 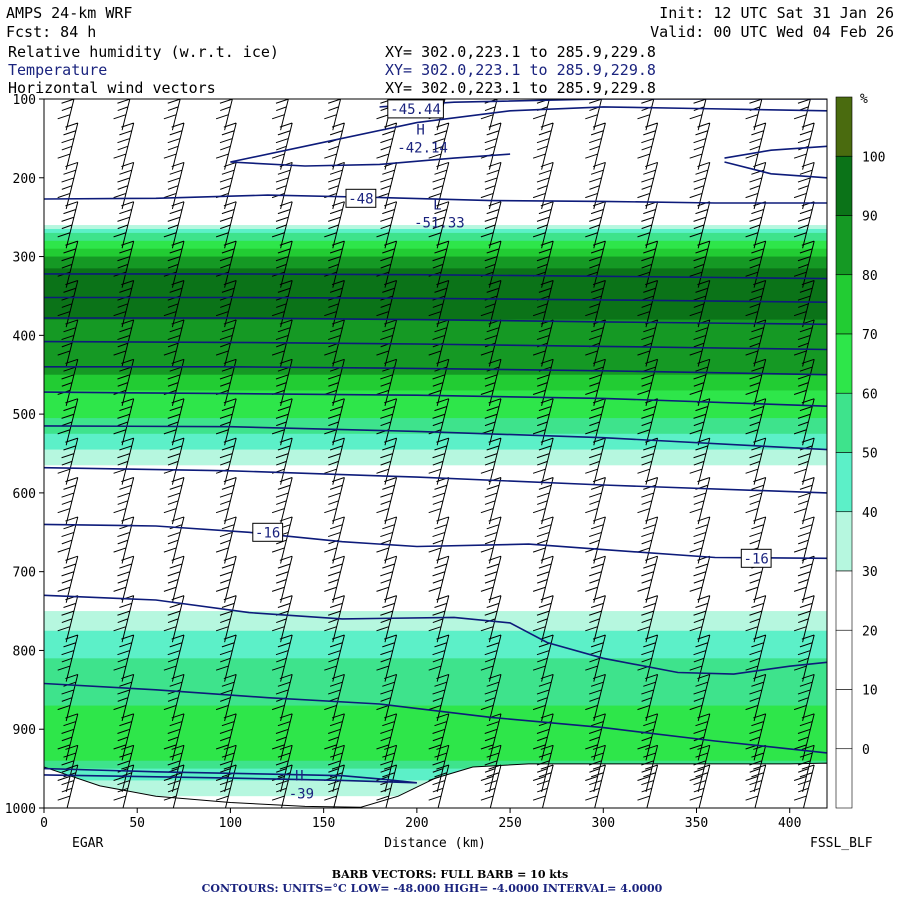 What do you see at coordinates (24, 651) in the screenshot?
I see `y-tick-label: 800` at bounding box center [24, 651].